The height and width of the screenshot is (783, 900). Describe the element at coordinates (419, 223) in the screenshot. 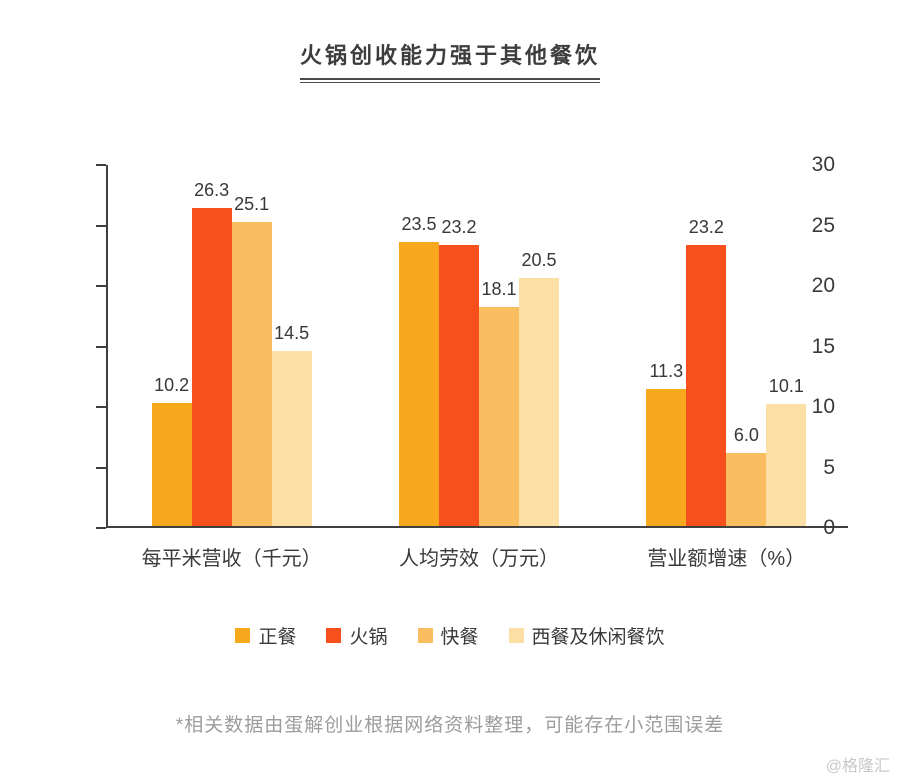

I see `bar-value-label: 23.5` at that location.